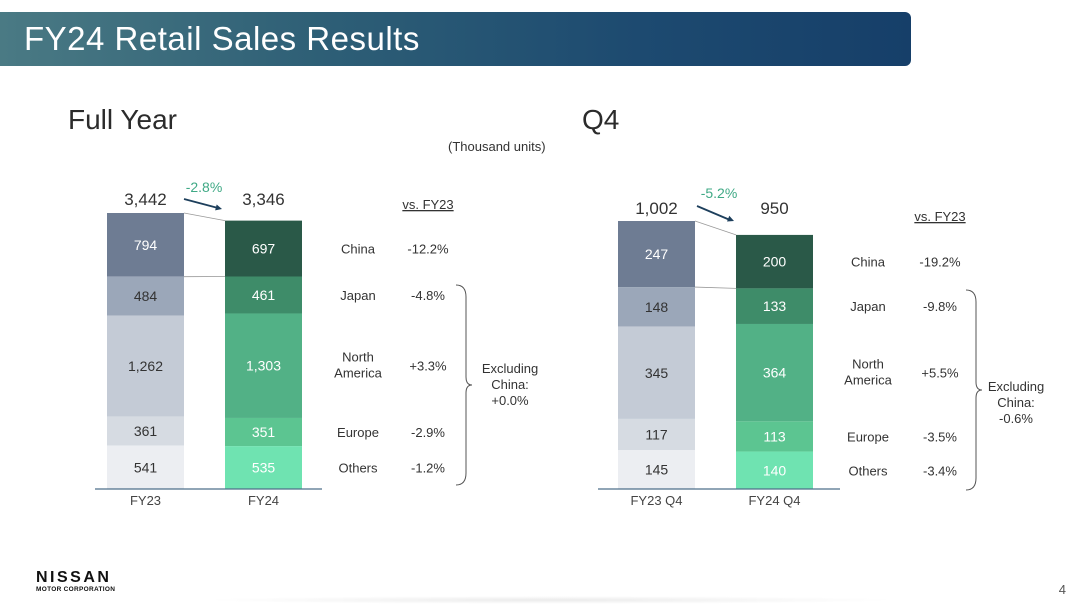 Image resolution: width=1080 pixels, height=604 pixels. Describe the element at coordinates (497, 146) in the screenshot. I see `units-note: (Thousand units)` at that location.